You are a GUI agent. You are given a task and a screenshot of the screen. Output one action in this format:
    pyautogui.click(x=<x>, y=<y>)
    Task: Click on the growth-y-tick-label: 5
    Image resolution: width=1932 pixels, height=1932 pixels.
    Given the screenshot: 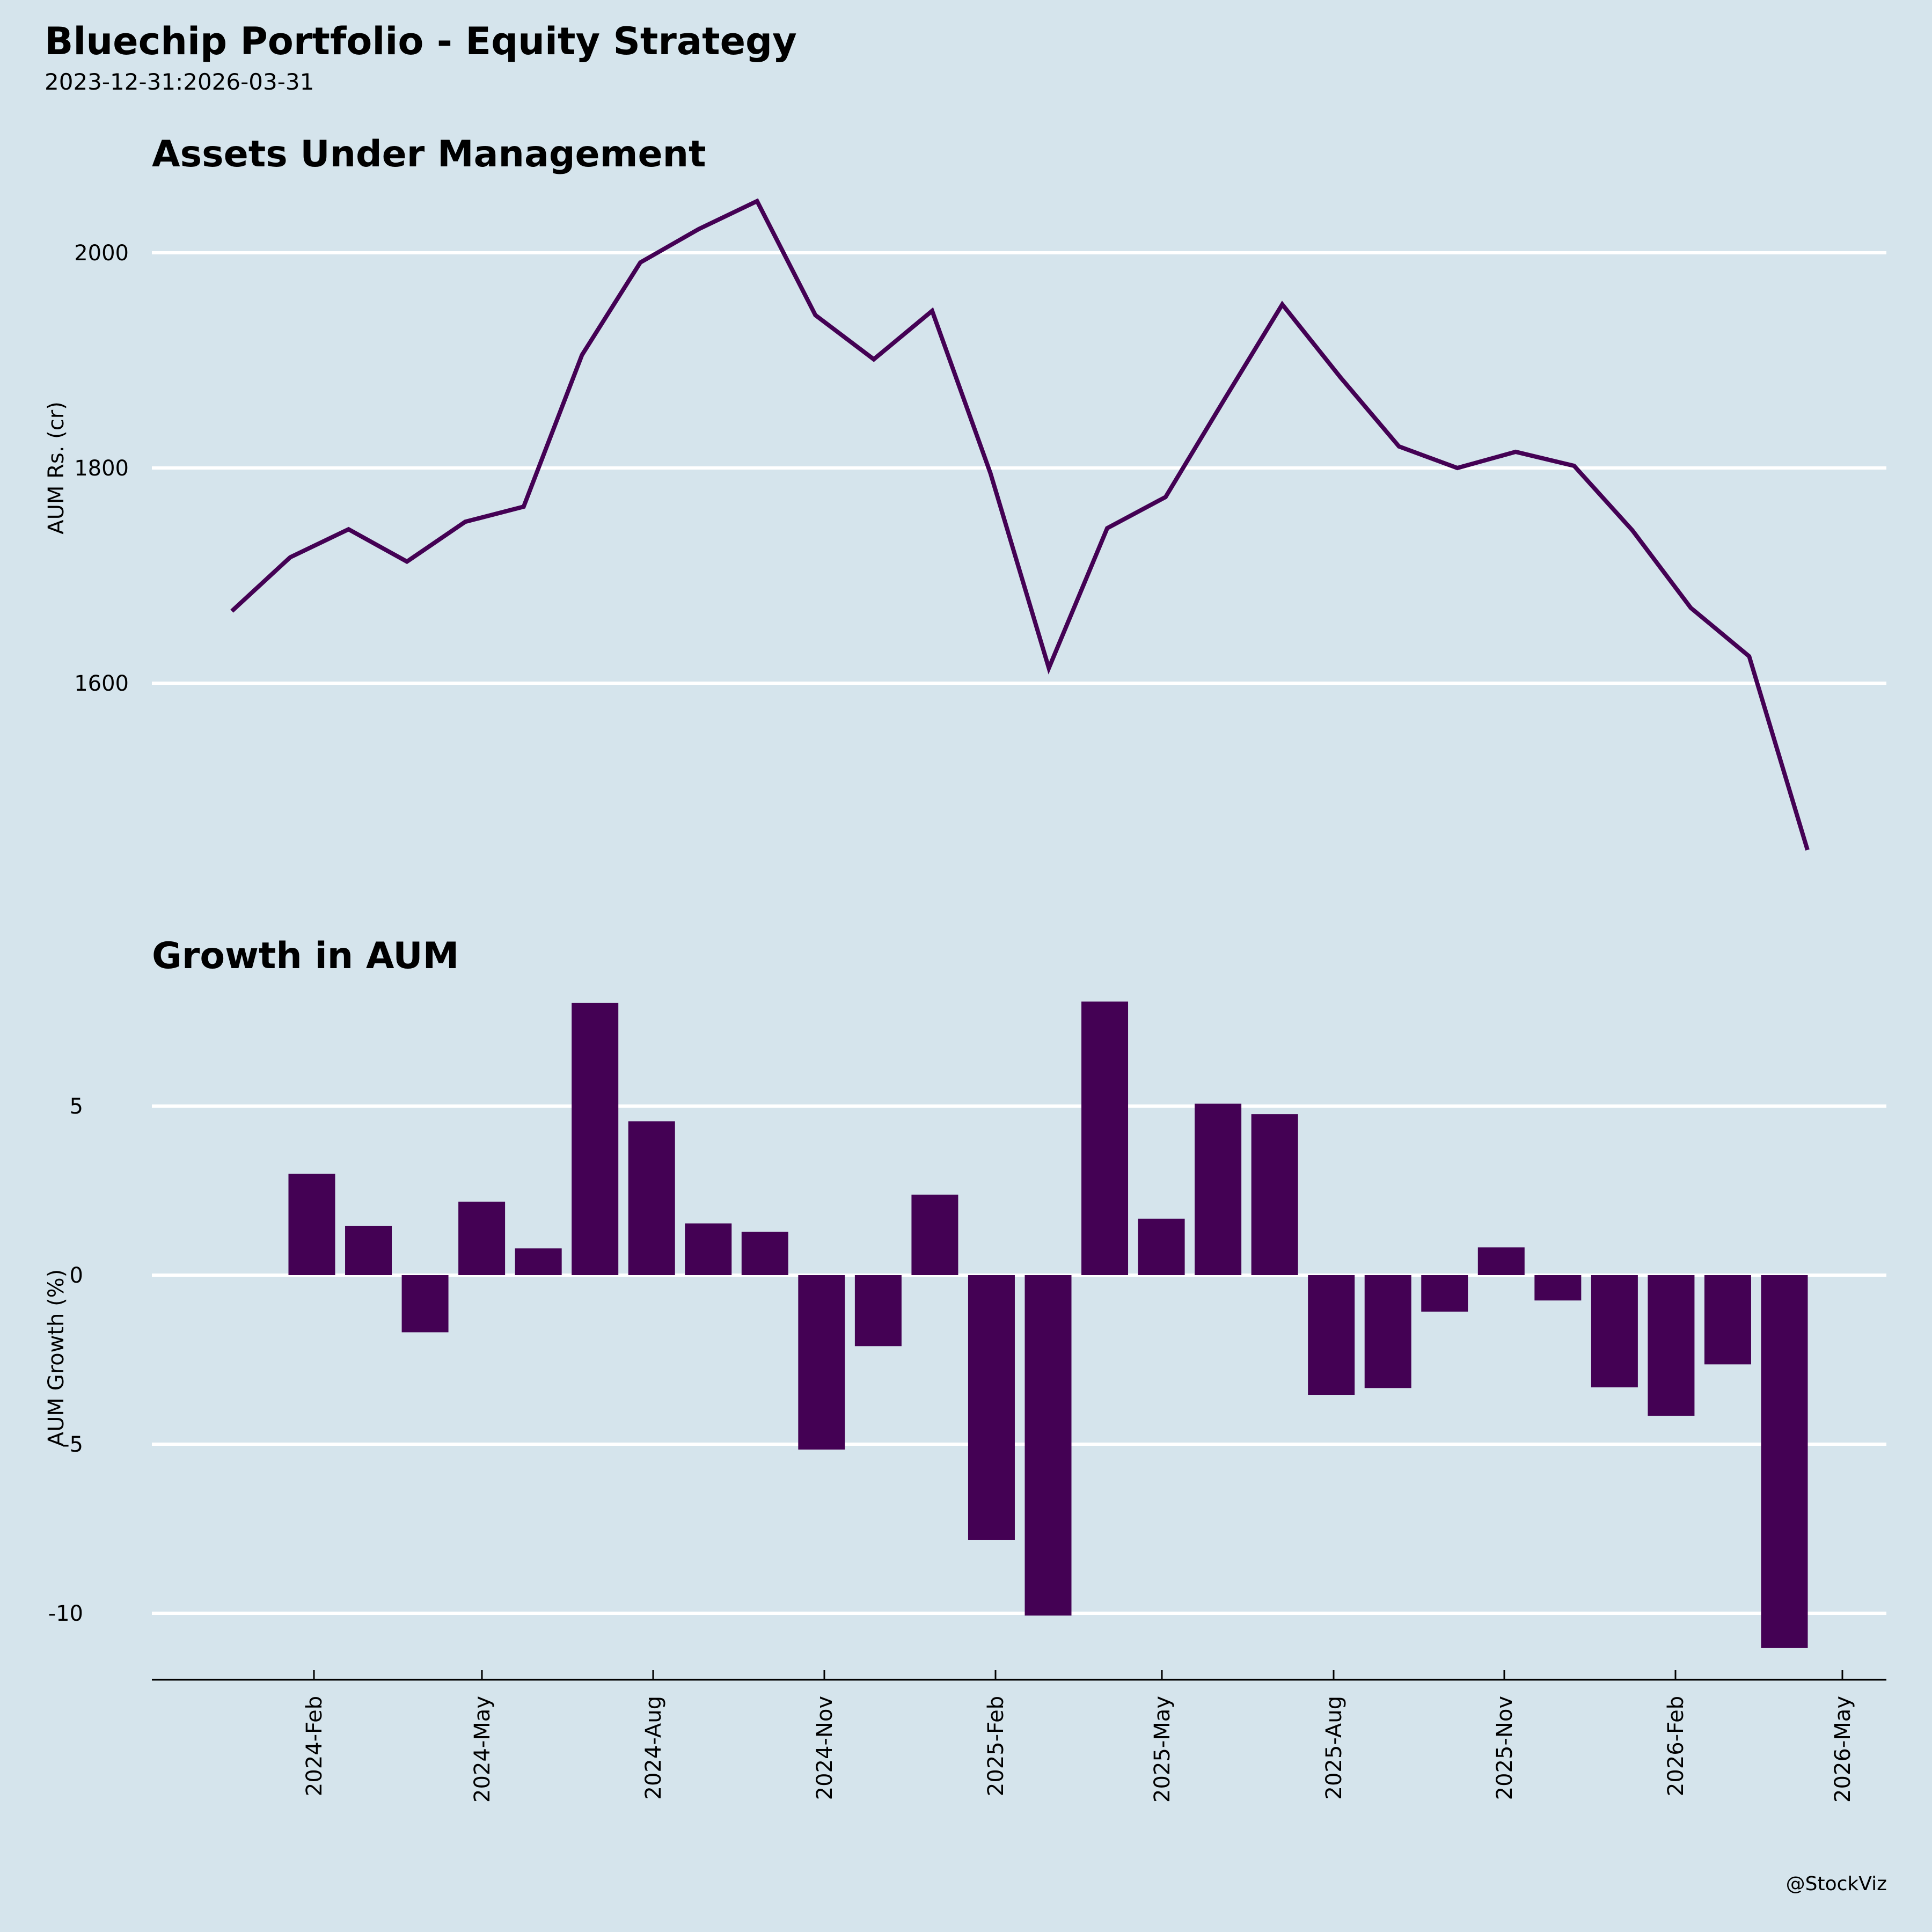 What is the action you would take?
    pyautogui.click(x=76, y=1106)
    